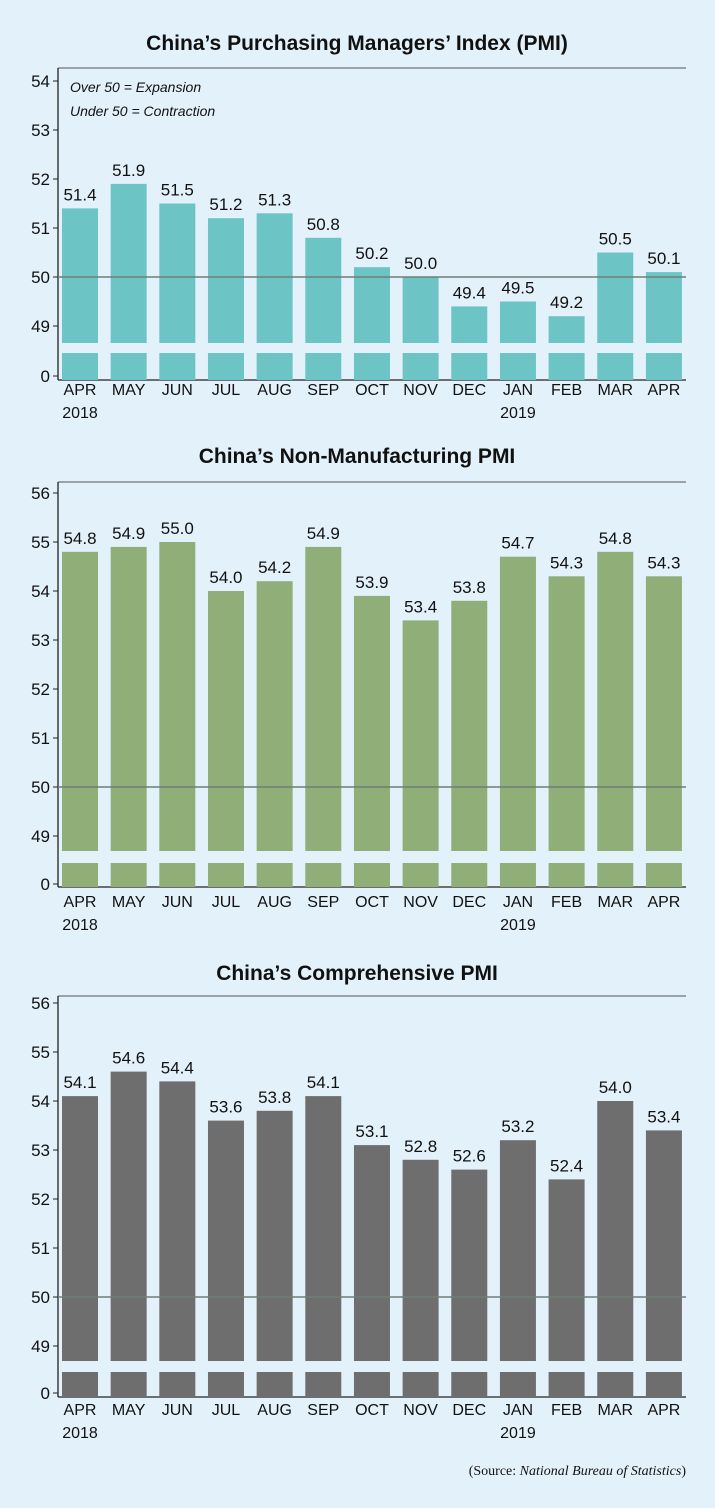  Describe the element at coordinates (323, 902) in the screenshot. I see `x-tick-label: SEP` at that location.